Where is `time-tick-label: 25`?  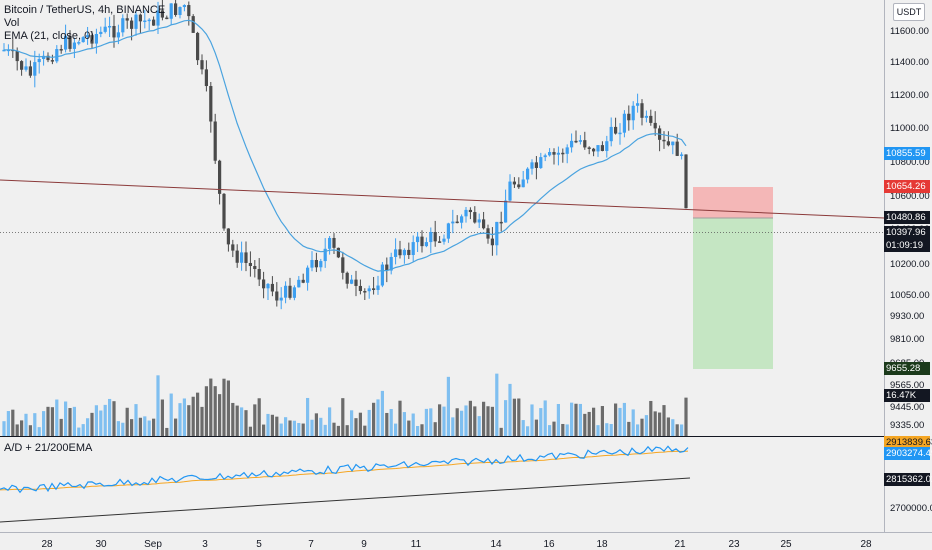
time-tick-label: 25 is located at coordinates (786, 544).